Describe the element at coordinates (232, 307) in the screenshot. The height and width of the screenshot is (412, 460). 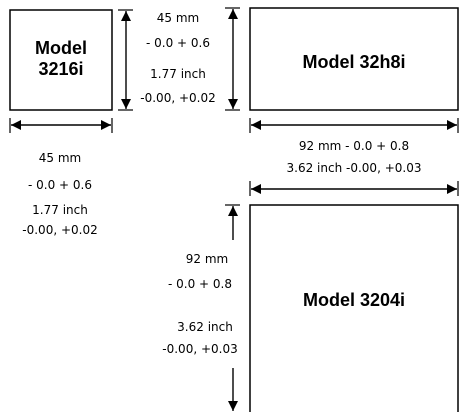
I see `dim-3204i-height` at that location.